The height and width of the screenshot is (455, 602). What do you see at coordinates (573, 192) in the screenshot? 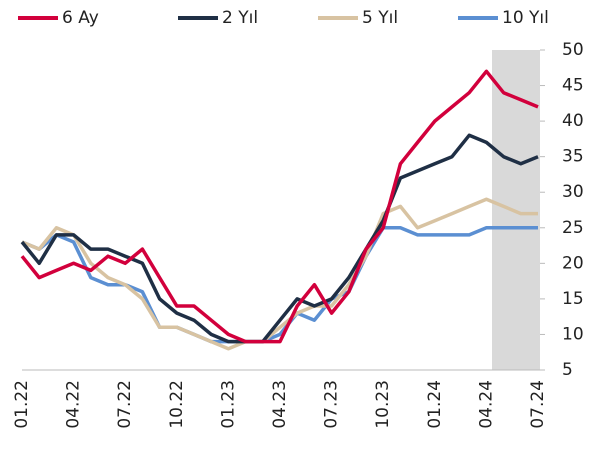
I see `y-tick-label: 30` at bounding box center [573, 192].